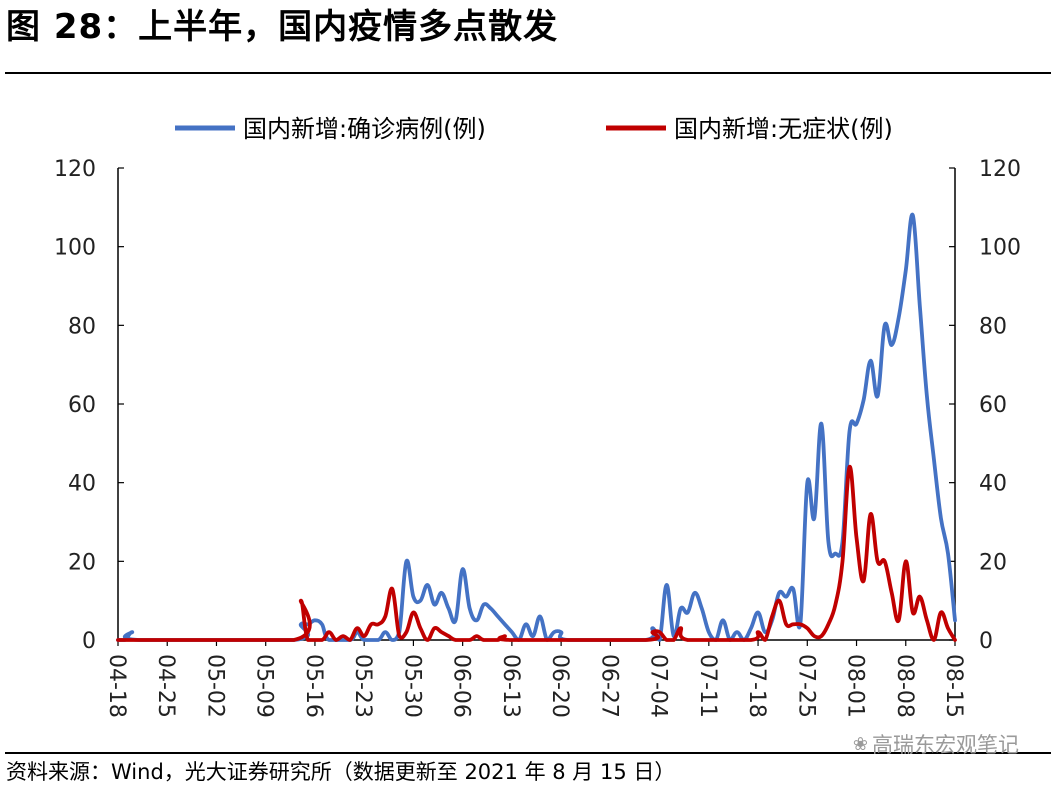 The height and width of the screenshot is (793, 1053). I want to click on x-tick-label: 06-27, so click(608, 686).